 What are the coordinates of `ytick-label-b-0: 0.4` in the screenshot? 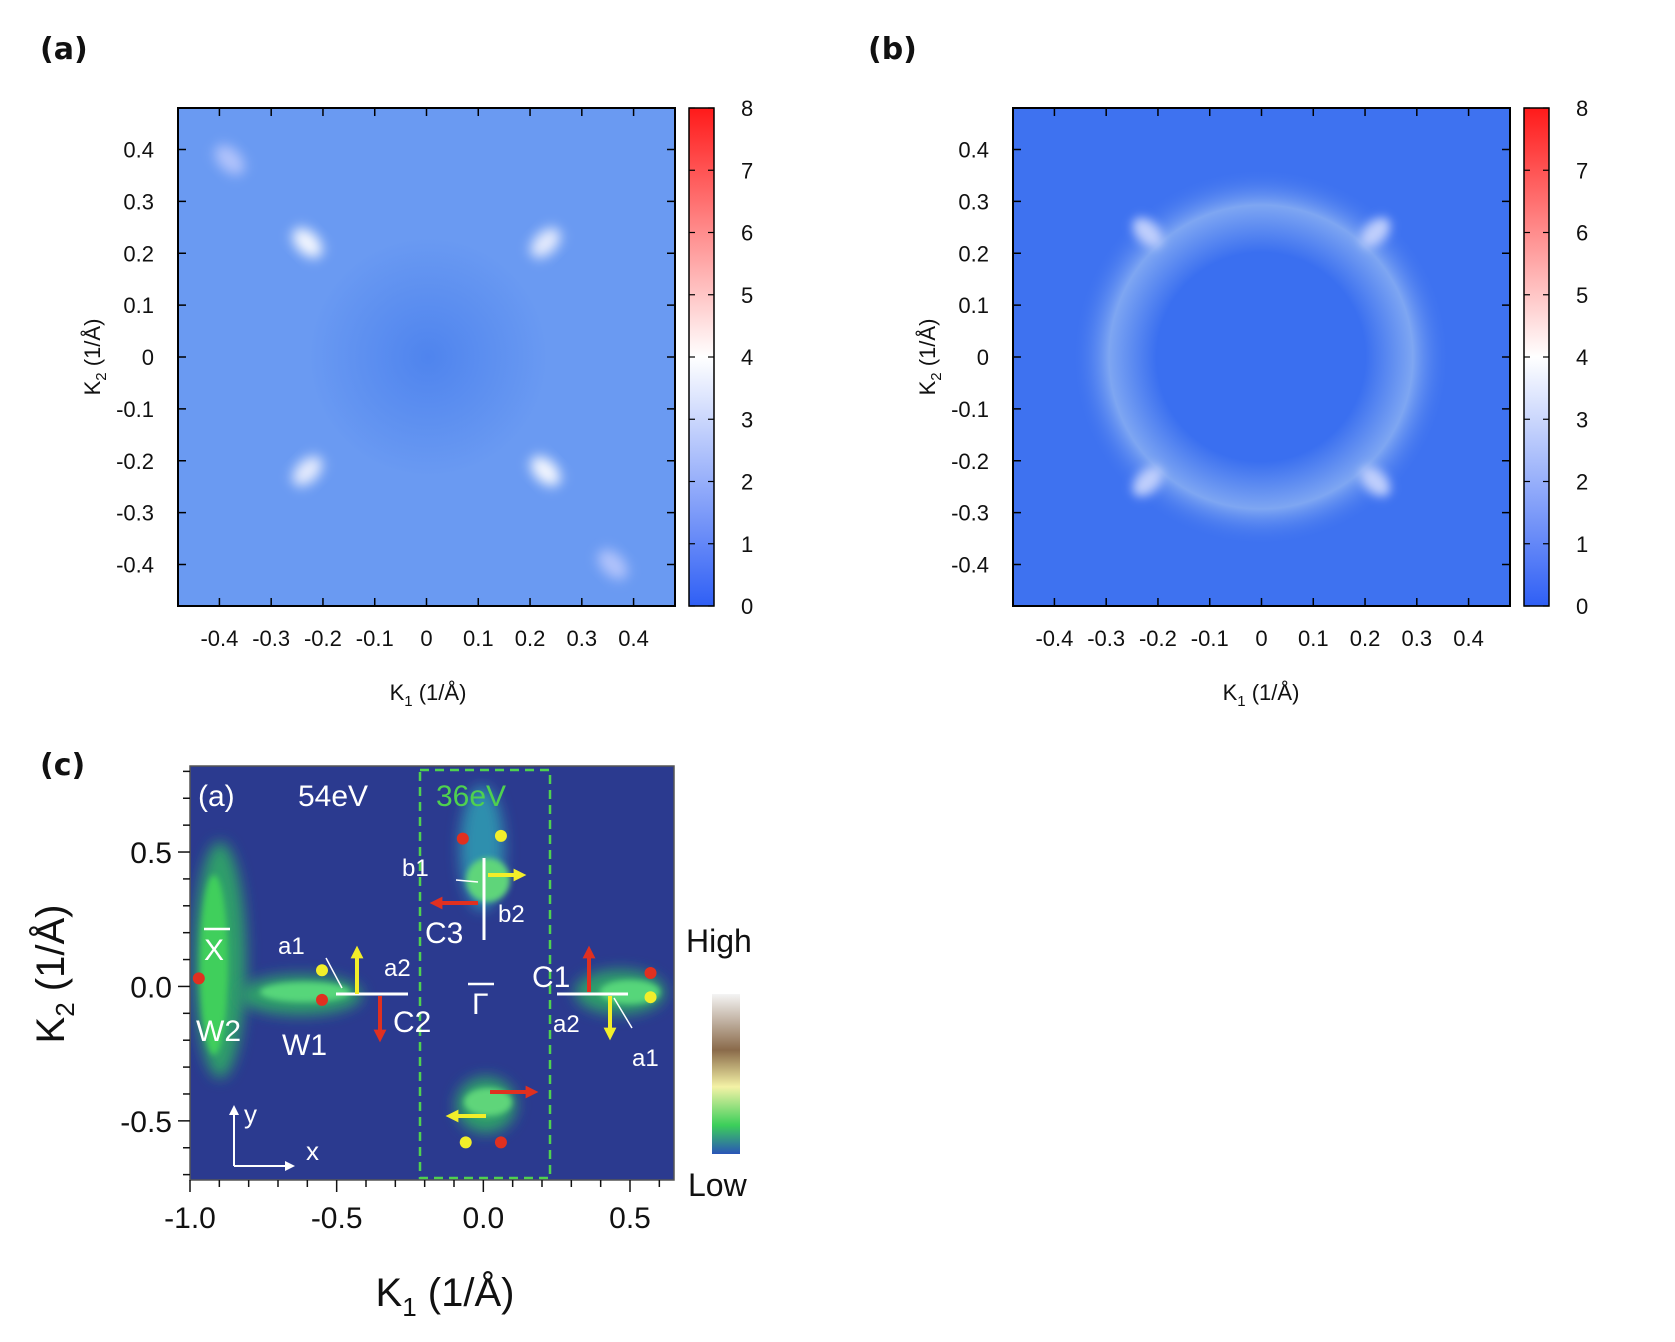 It's located at (973, 150).